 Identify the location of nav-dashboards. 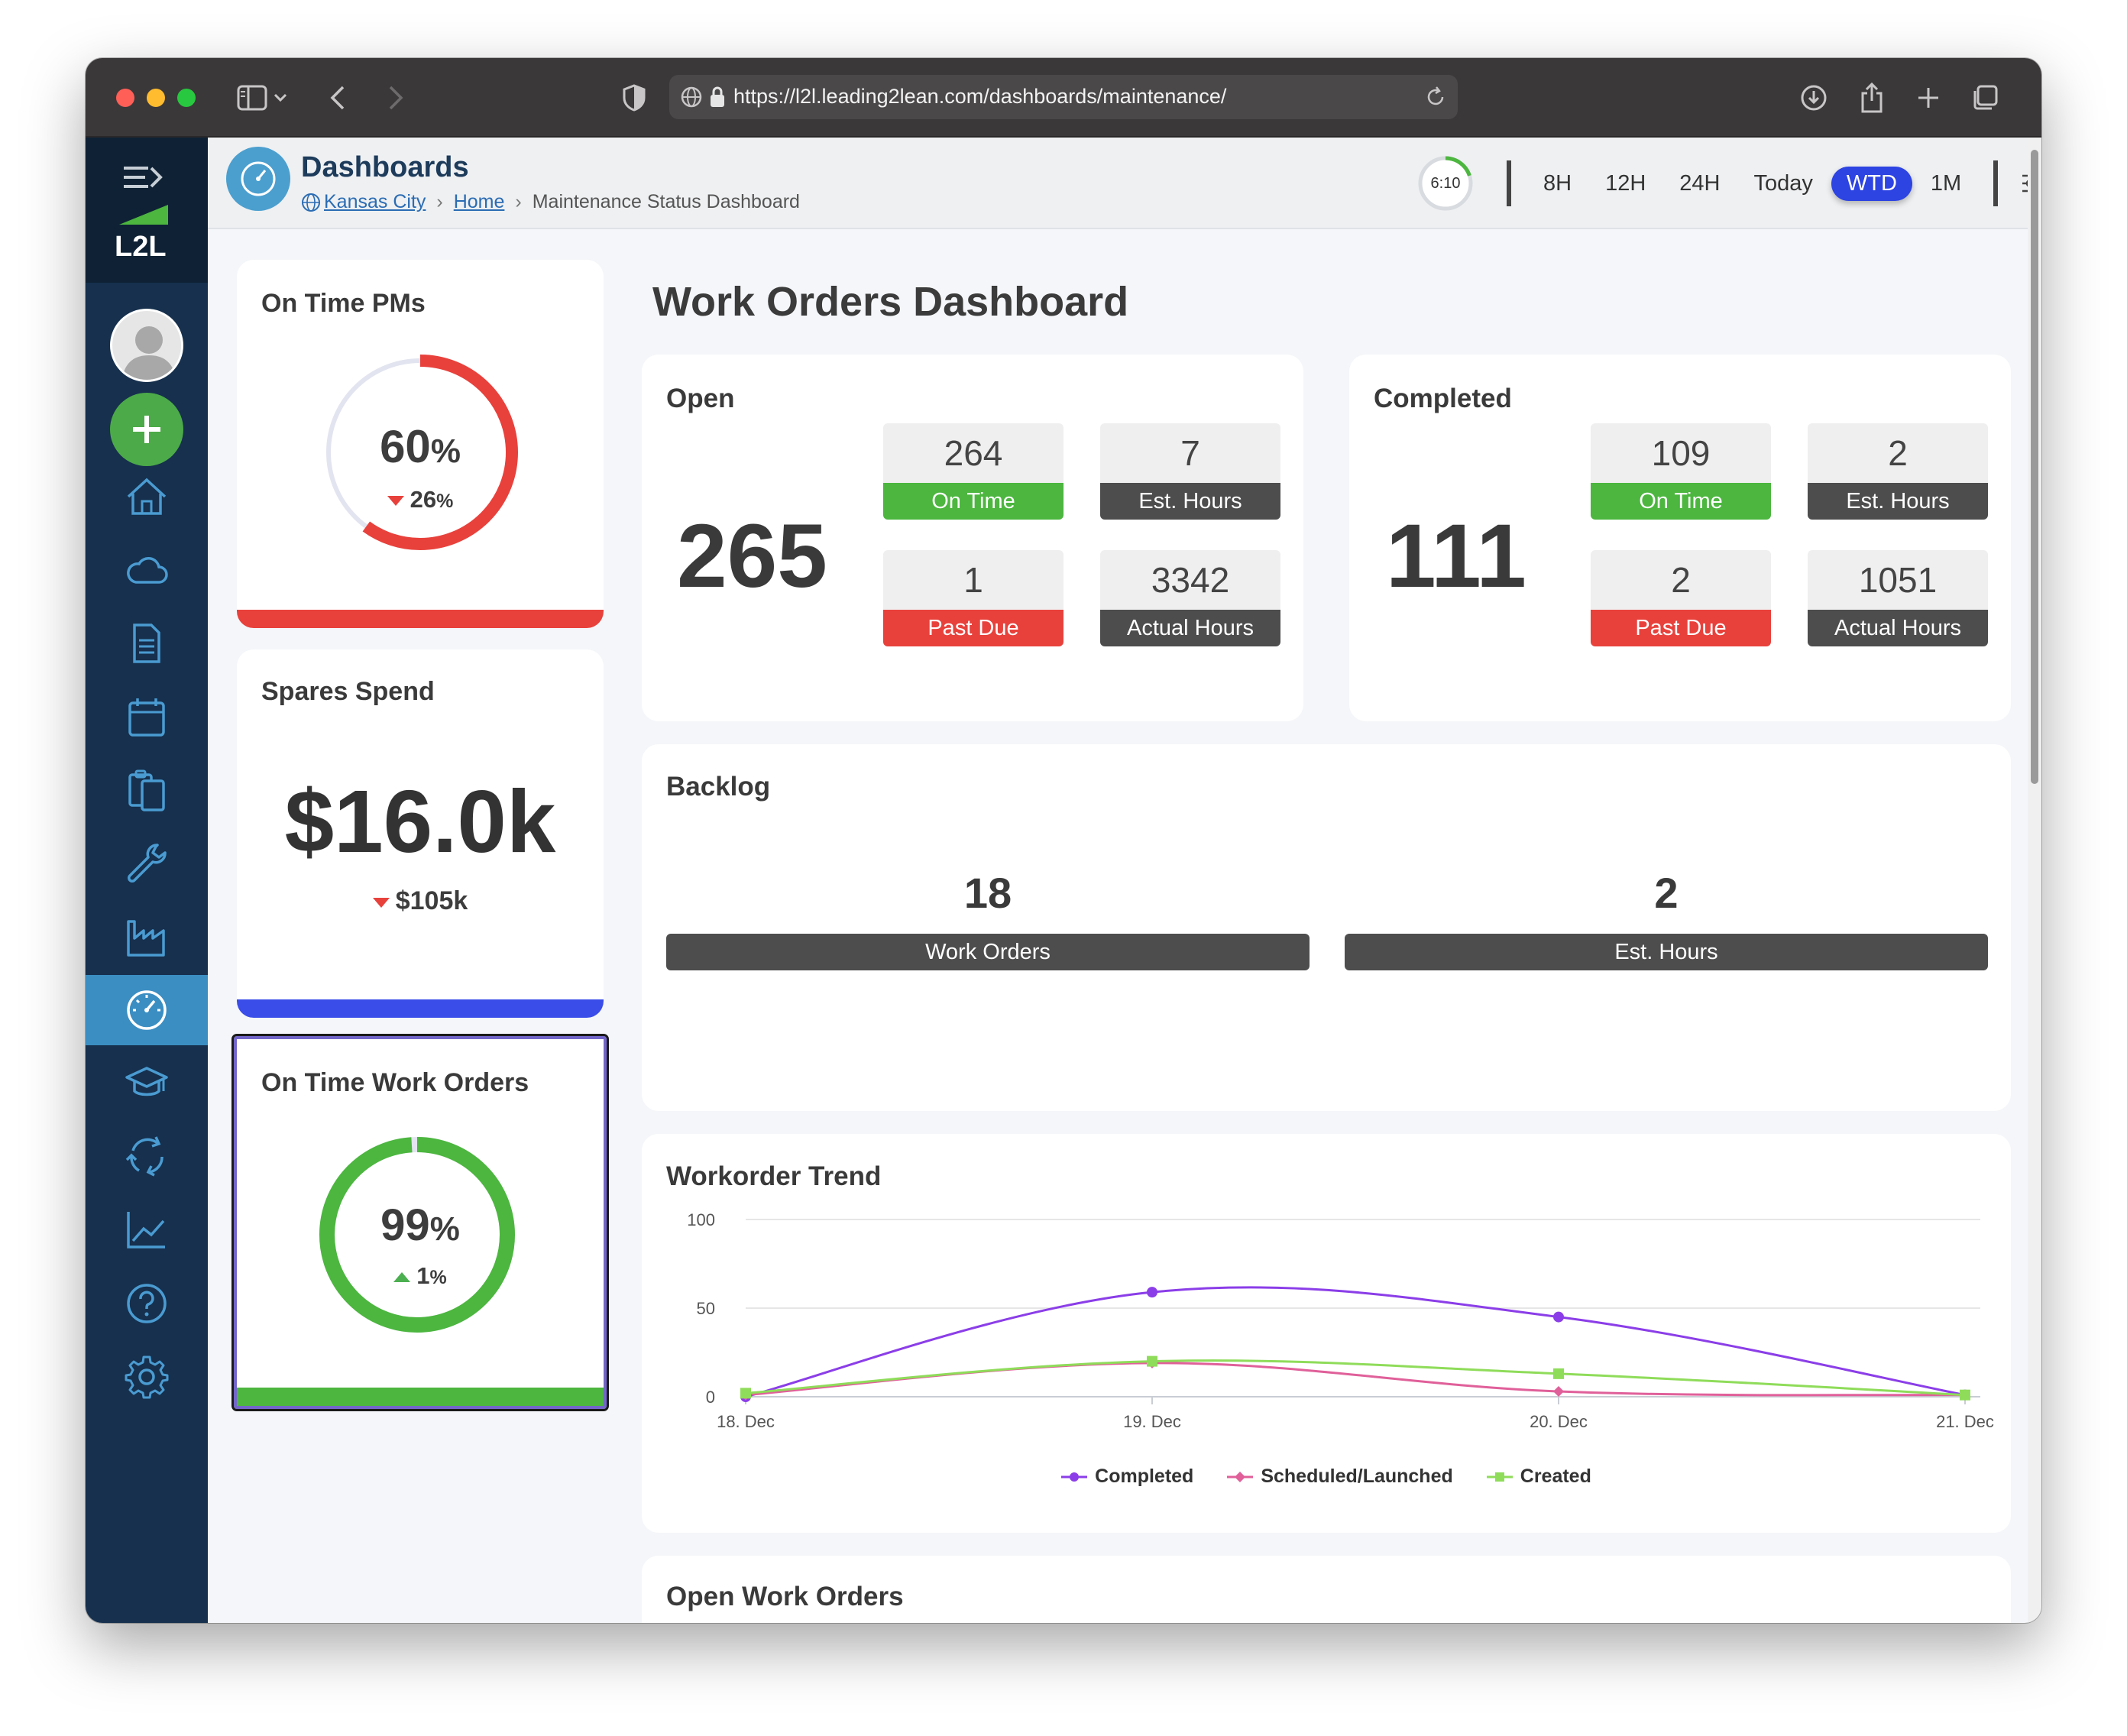
(147, 1010).